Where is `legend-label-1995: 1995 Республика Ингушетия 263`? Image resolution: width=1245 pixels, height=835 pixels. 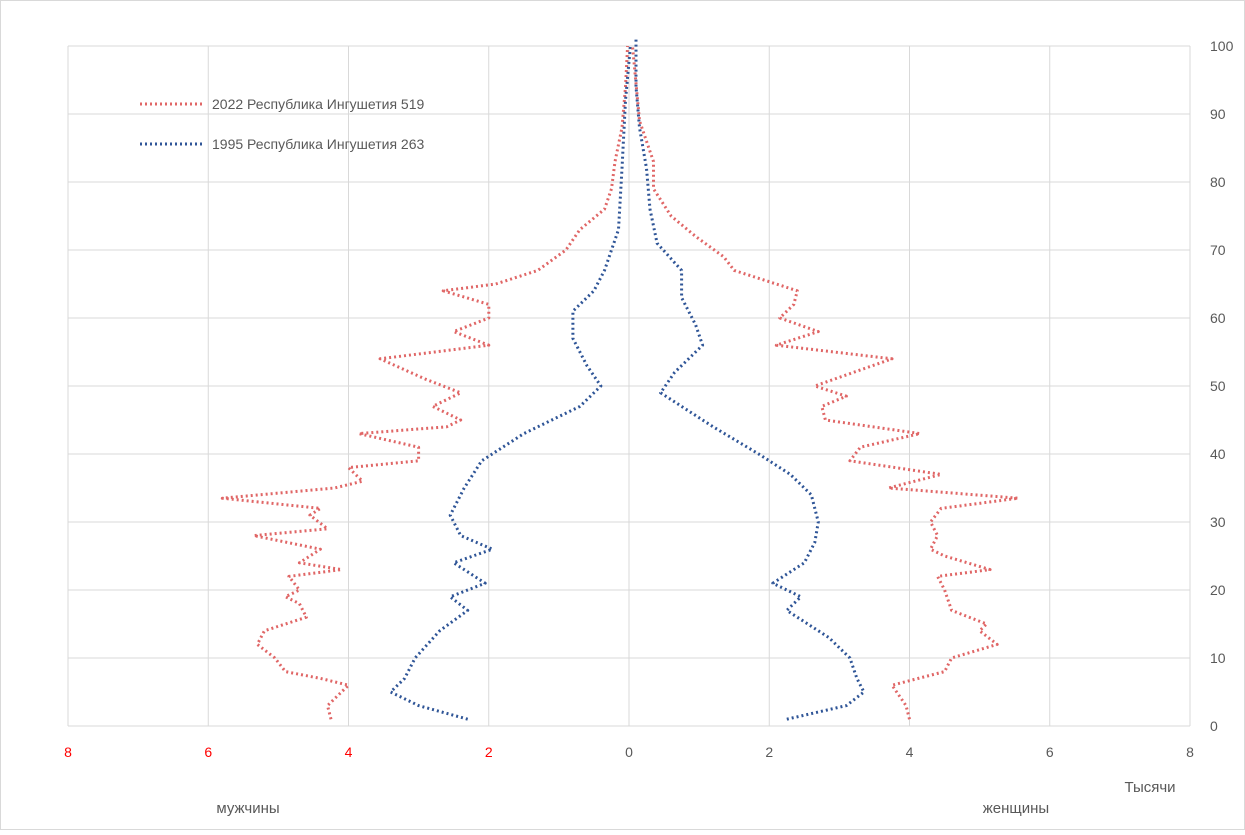
legend-label-1995: 1995 Республика Ингушетия 263 is located at coordinates (318, 144).